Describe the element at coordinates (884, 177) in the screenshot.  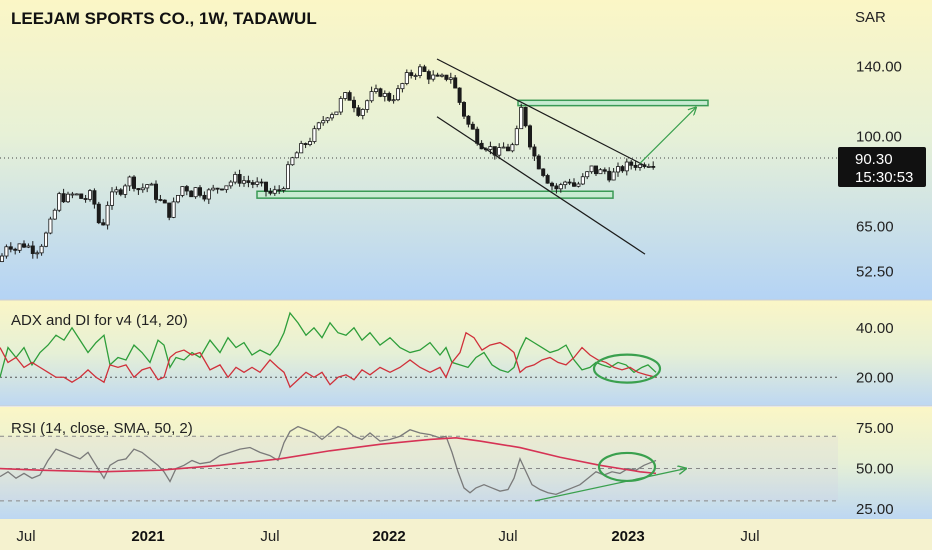
I see `bar-countdown: 15:30:53` at that location.